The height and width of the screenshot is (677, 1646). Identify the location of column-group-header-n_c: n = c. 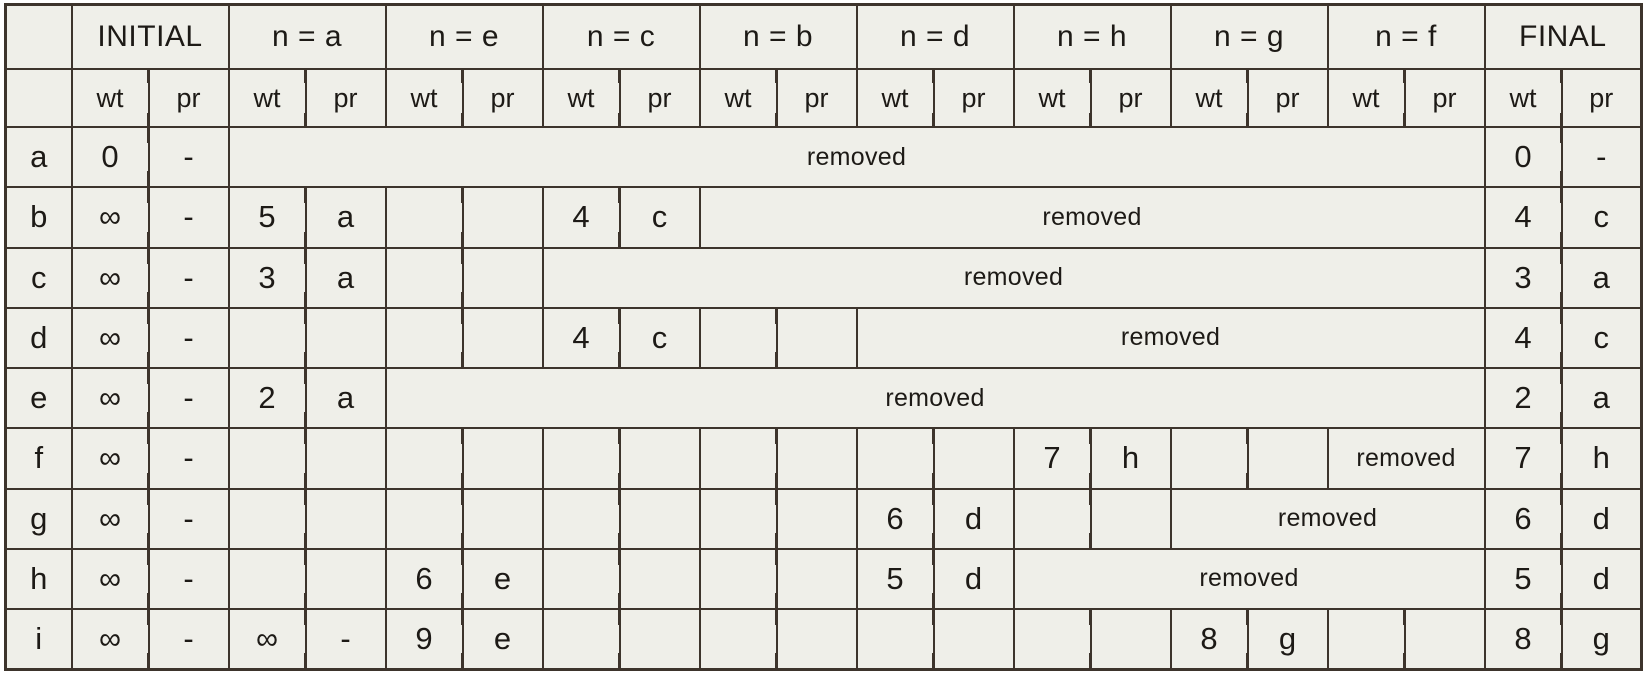
(621, 36).